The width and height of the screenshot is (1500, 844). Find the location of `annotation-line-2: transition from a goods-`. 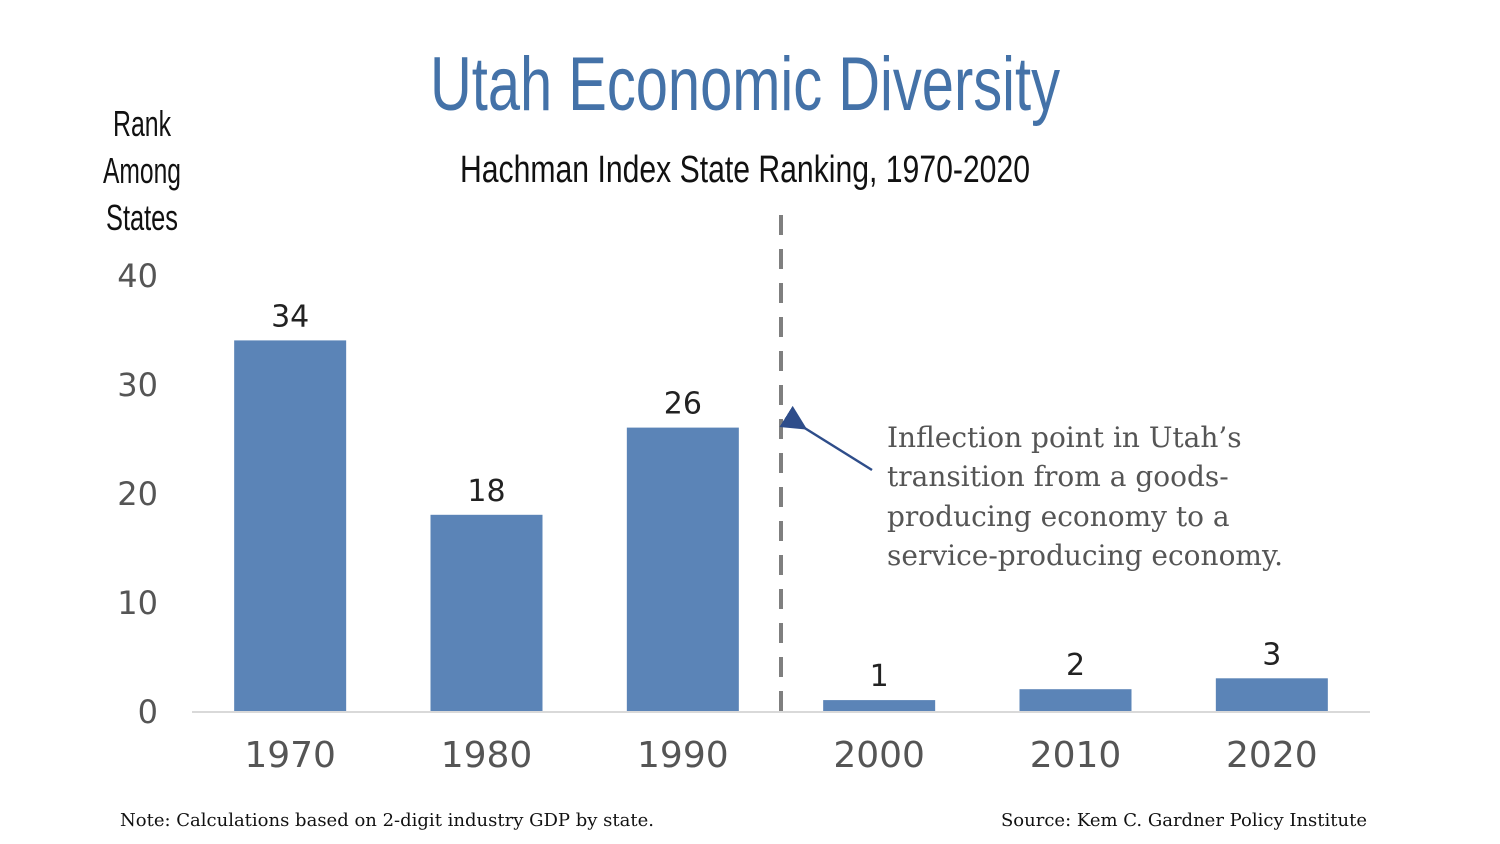

annotation-line-2: transition from a goods- is located at coordinates (1058, 476).